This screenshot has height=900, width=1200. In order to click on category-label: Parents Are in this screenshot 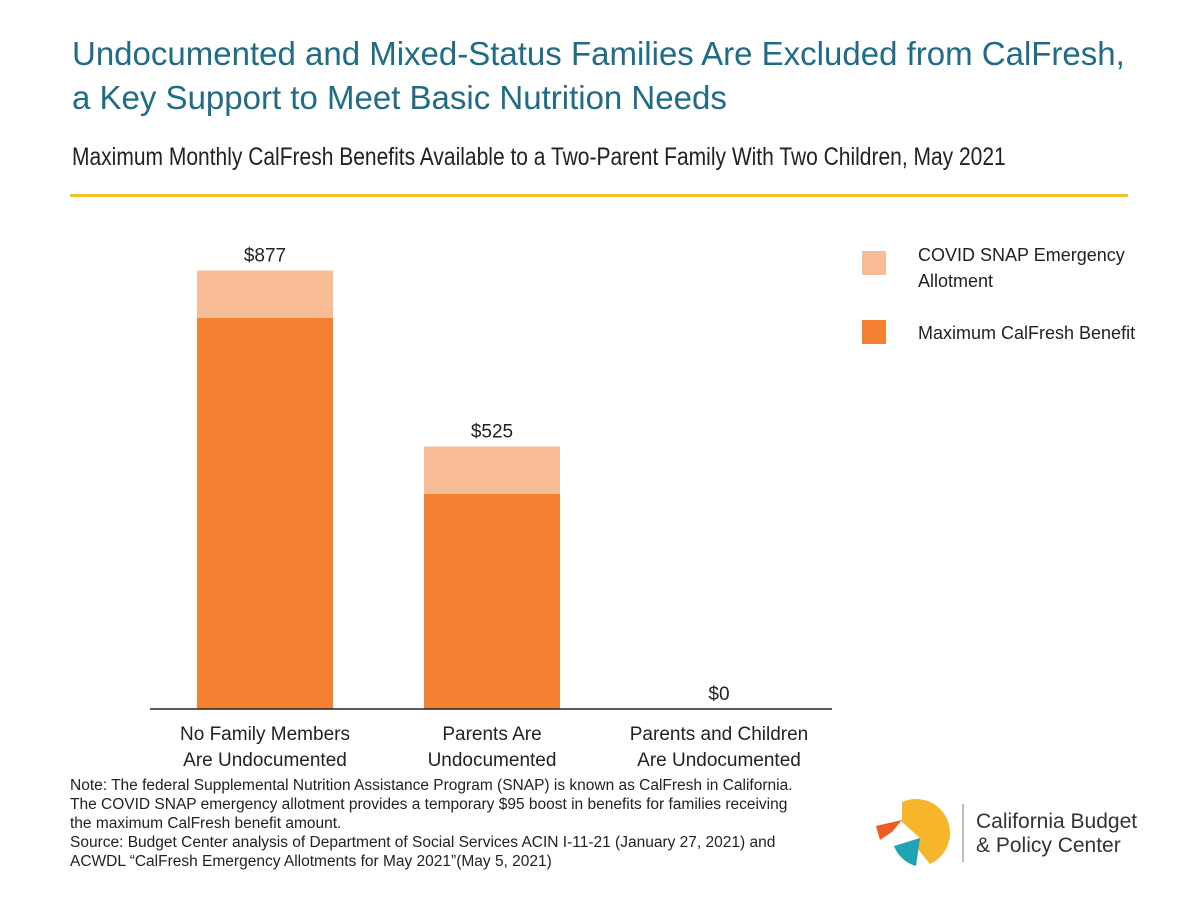, I will do `click(491, 734)`.